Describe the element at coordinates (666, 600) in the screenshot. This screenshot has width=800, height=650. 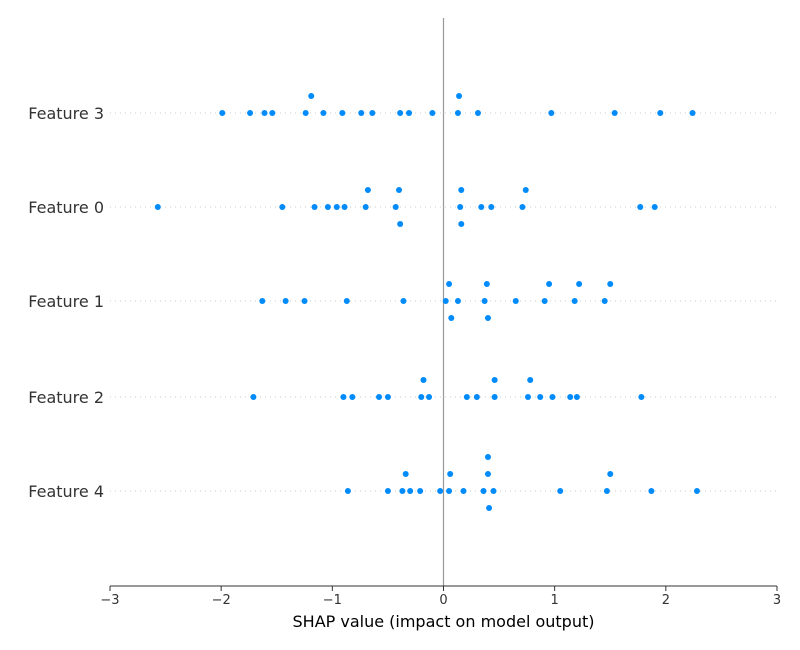
I see `x-tick-label: 2` at that location.